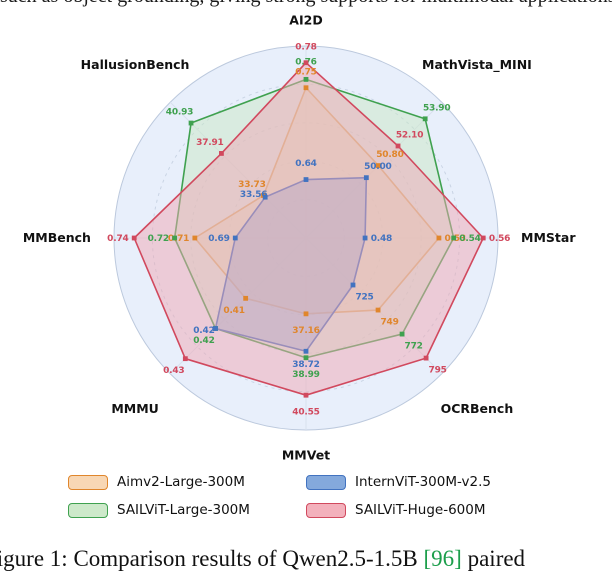 The height and width of the screenshot is (576, 612). Describe the element at coordinates (251, 185) in the screenshot. I see `value-label: 33.73` at that location.